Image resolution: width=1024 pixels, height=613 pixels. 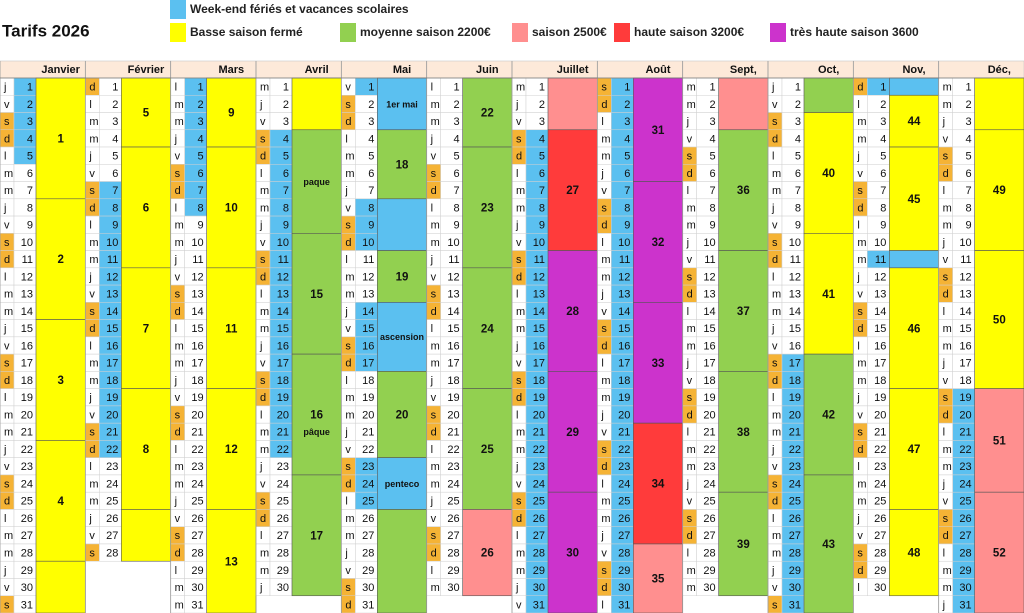 What do you see at coordinates (368, 588) in the screenshot?
I see `day-number: 30` at bounding box center [368, 588].